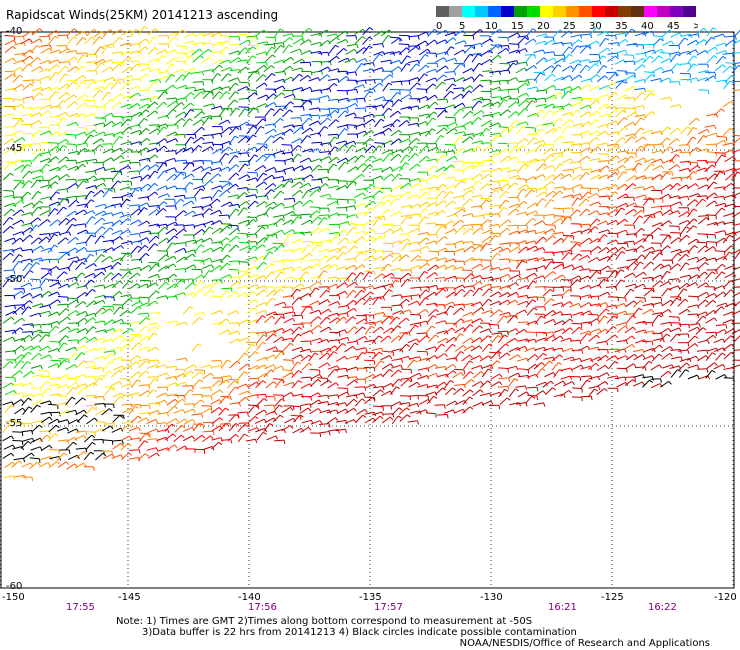 The width and height of the screenshot is (740, 650). Describe the element at coordinates (388, 607) in the screenshot. I see `time-label-3: 17:57` at that location.